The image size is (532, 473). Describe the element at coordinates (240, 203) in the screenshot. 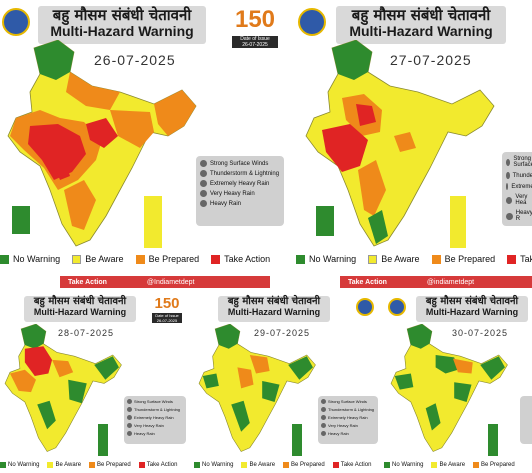

I see `key-row: Heavy Rain` at that location.